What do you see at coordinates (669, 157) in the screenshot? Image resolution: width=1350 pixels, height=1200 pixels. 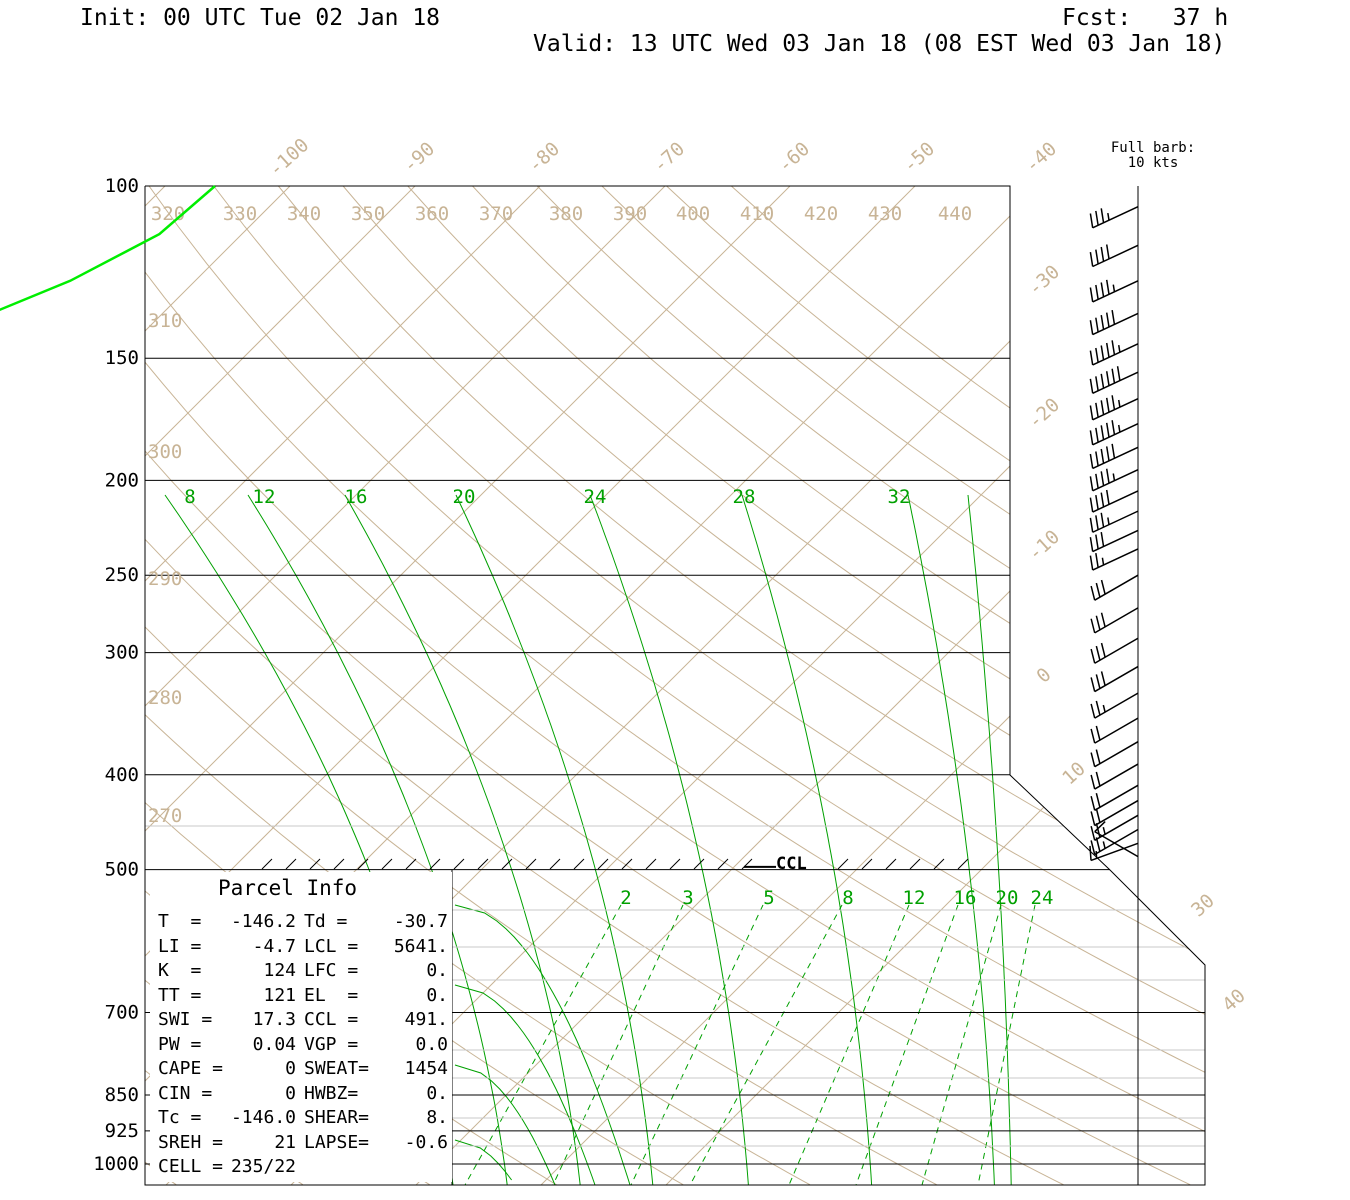 I see `isotherm-label: -70` at bounding box center [669, 157].